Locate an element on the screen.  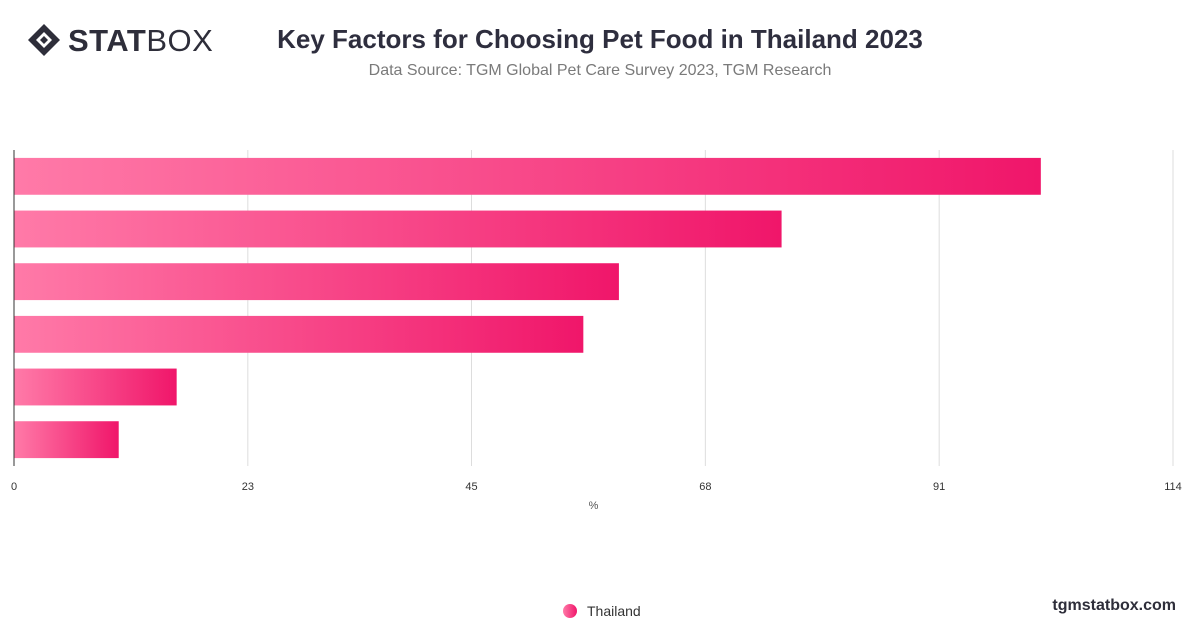
x-tick-label: 68 is located at coordinates (705, 487).